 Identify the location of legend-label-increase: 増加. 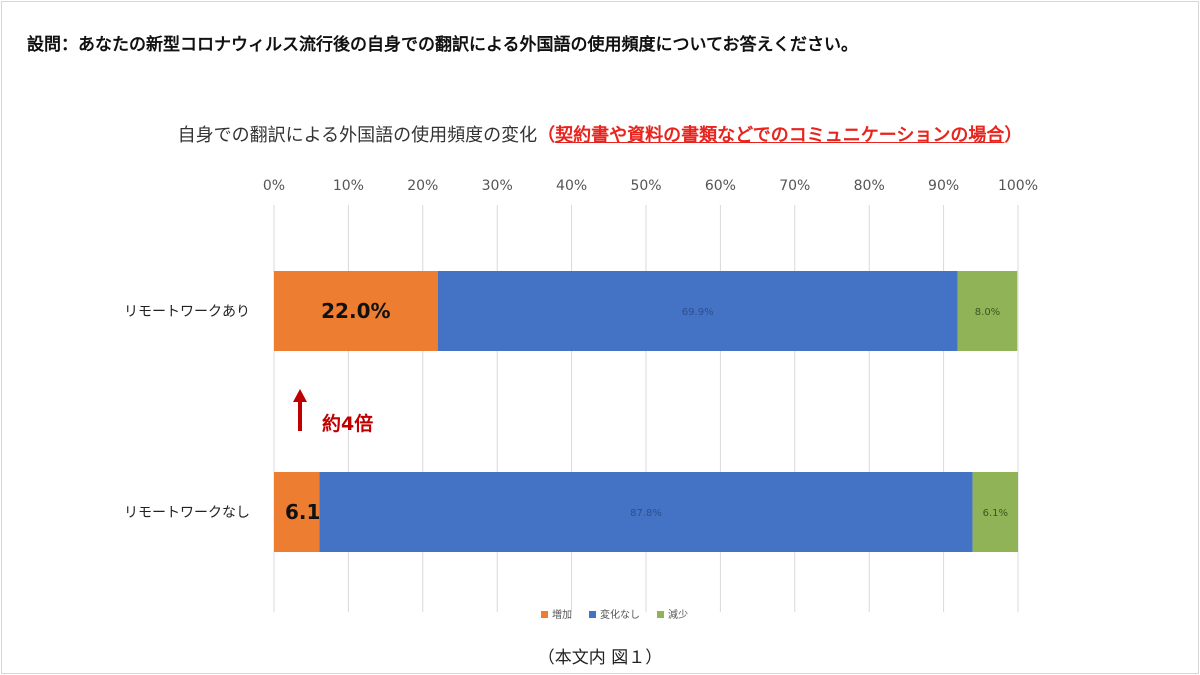
(562, 614).